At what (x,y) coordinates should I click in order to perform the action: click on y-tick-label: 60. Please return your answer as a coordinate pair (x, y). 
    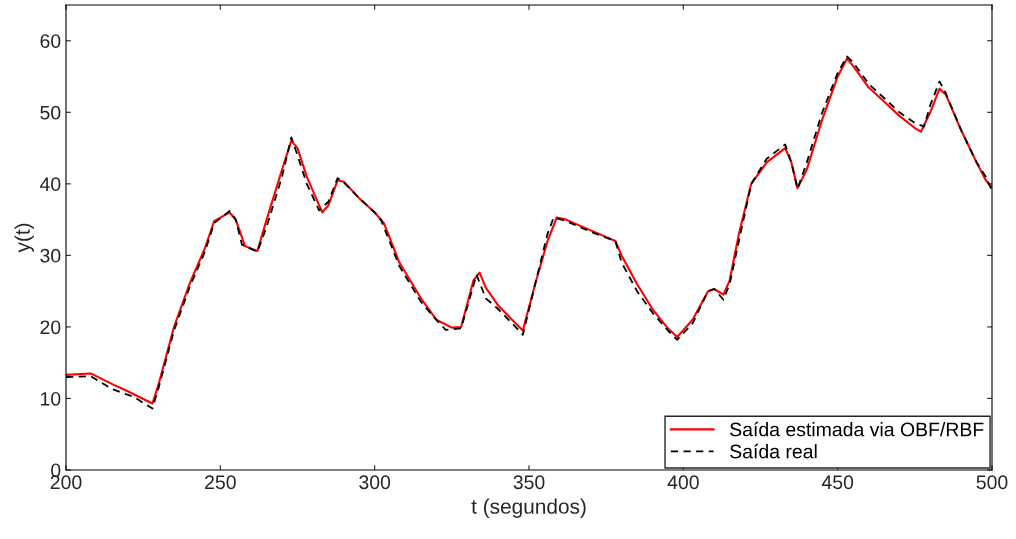
    Looking at the image, I should click on (50, 41).